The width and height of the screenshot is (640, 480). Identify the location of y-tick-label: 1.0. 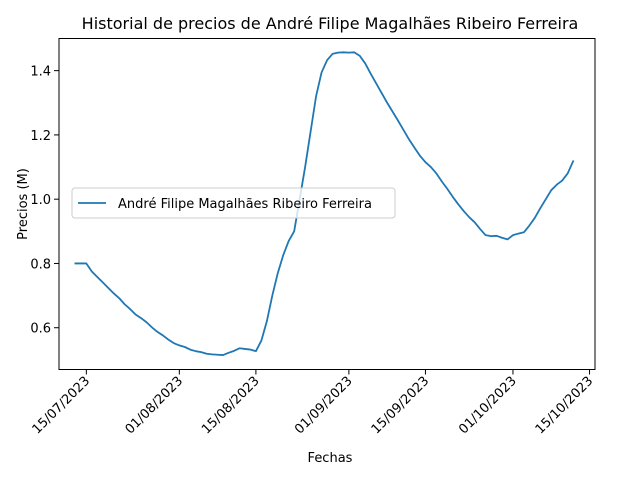
(40, 200).